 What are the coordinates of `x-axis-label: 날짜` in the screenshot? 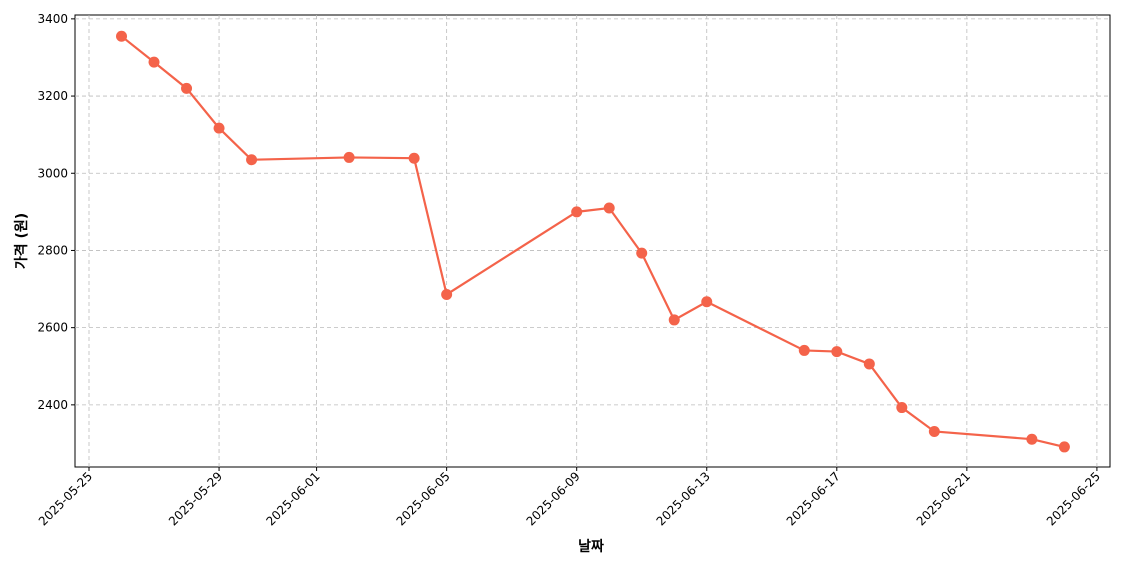 It's located at (591, 547).